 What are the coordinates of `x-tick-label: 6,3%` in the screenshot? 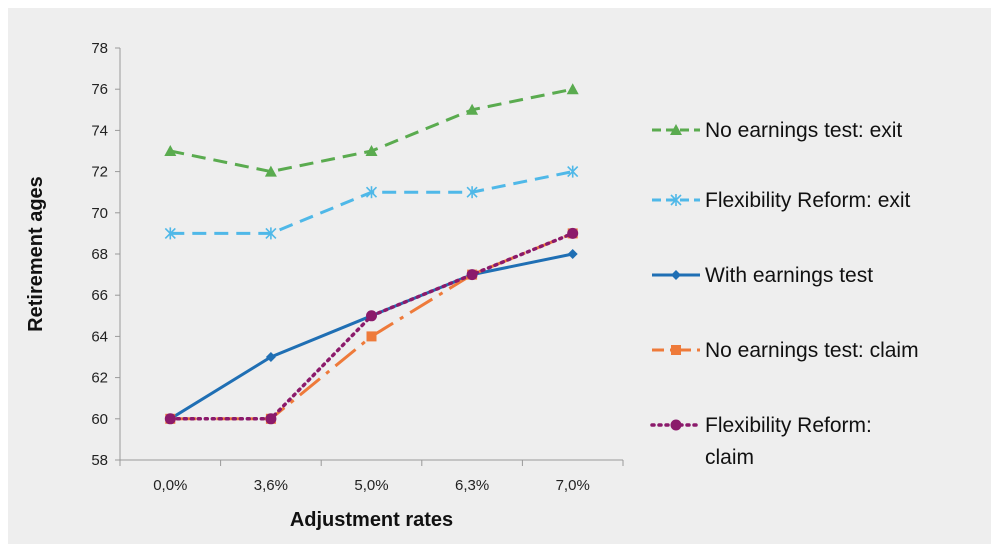 It's located at (472, 485).